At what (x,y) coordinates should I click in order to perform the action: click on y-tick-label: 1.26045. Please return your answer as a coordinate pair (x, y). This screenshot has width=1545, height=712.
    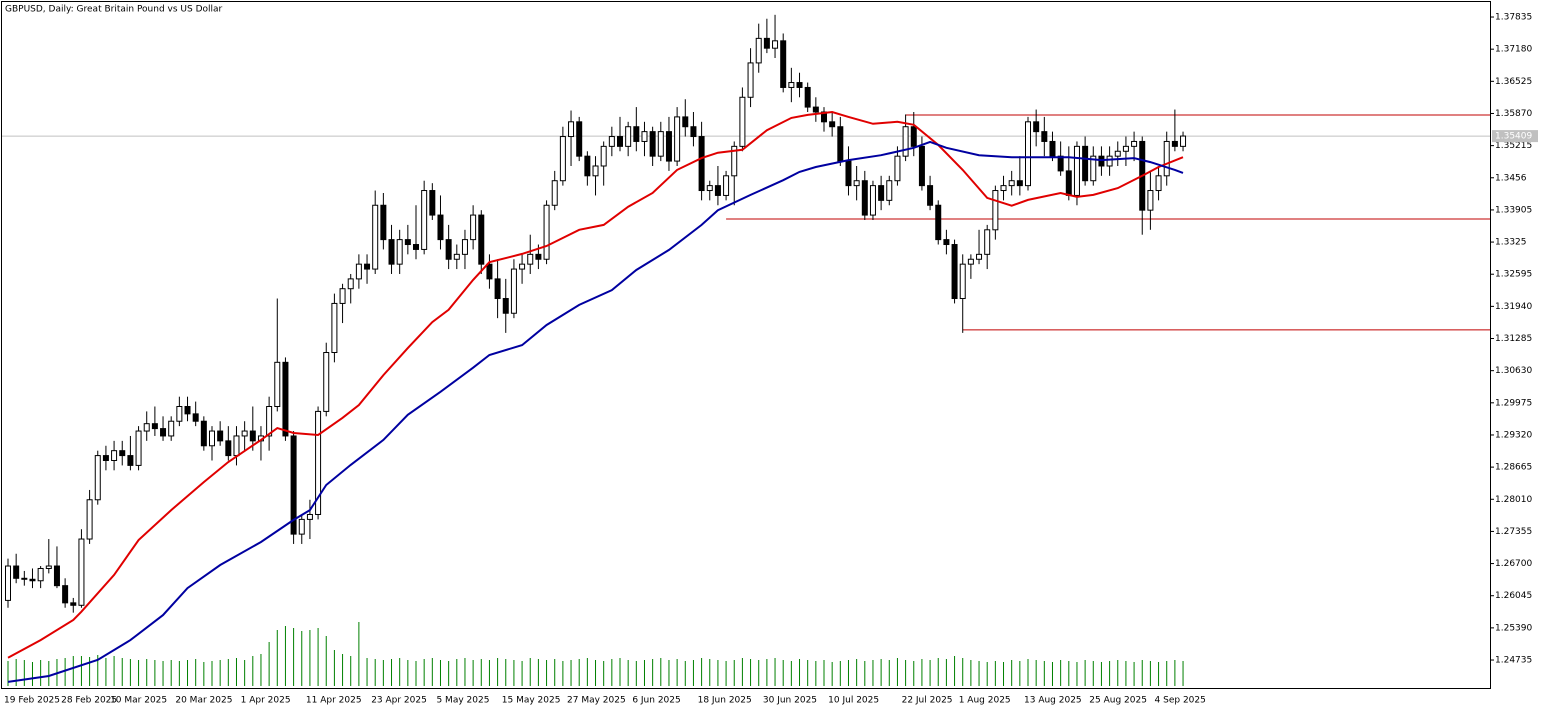
    Looking at the image, I should click on (1513, 596).